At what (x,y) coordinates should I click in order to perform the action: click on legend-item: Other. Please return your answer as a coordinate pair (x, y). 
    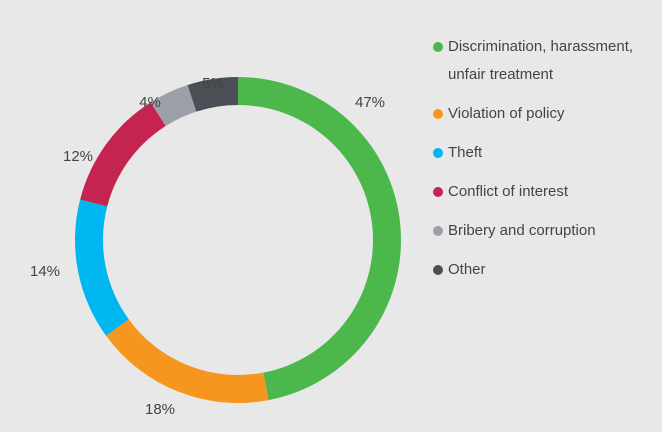
    Looking at the image, I should click on (544, 270).